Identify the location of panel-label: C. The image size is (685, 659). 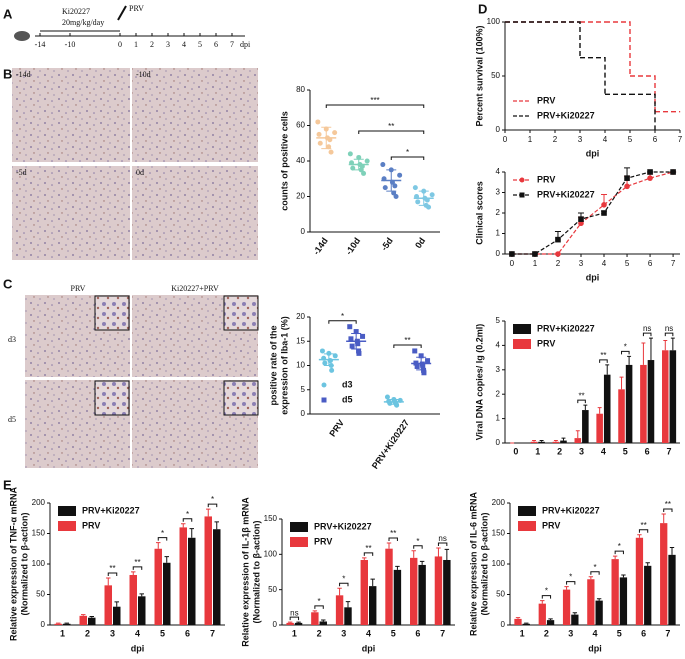
(8, 283).